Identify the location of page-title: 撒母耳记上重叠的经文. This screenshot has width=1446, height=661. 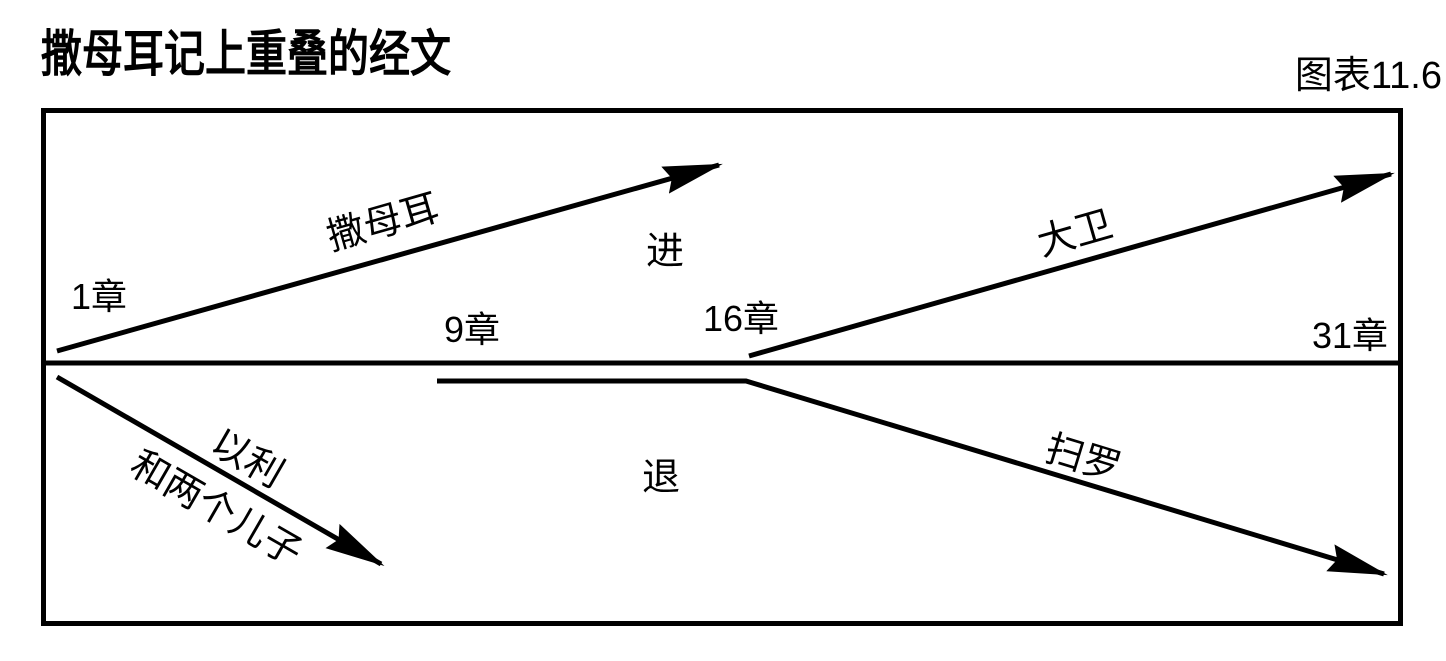
(246, 54).